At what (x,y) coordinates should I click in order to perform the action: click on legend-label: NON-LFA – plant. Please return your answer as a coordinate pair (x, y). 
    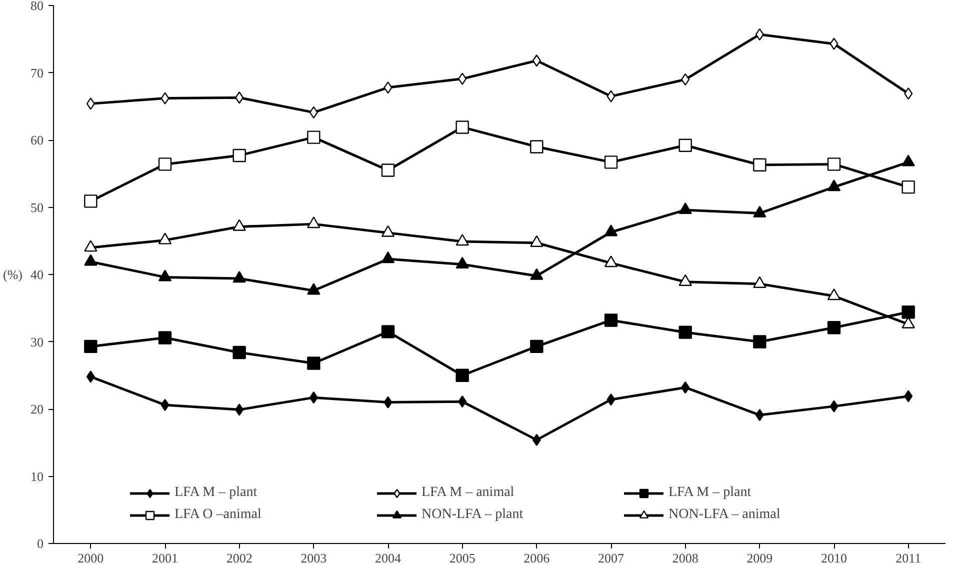
    Looking at the image, I should click on (473, 515).